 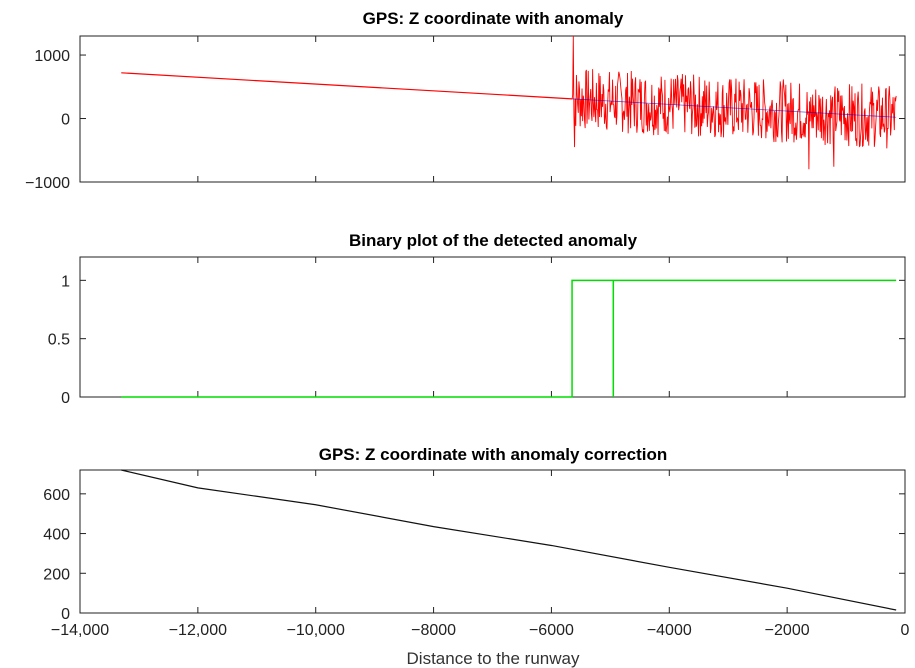 What do you see at coordinates (493, 240) in the screenshot?
I see `chart-title: Binary plot of the detected anomaly` at bounding box center [493, 240].